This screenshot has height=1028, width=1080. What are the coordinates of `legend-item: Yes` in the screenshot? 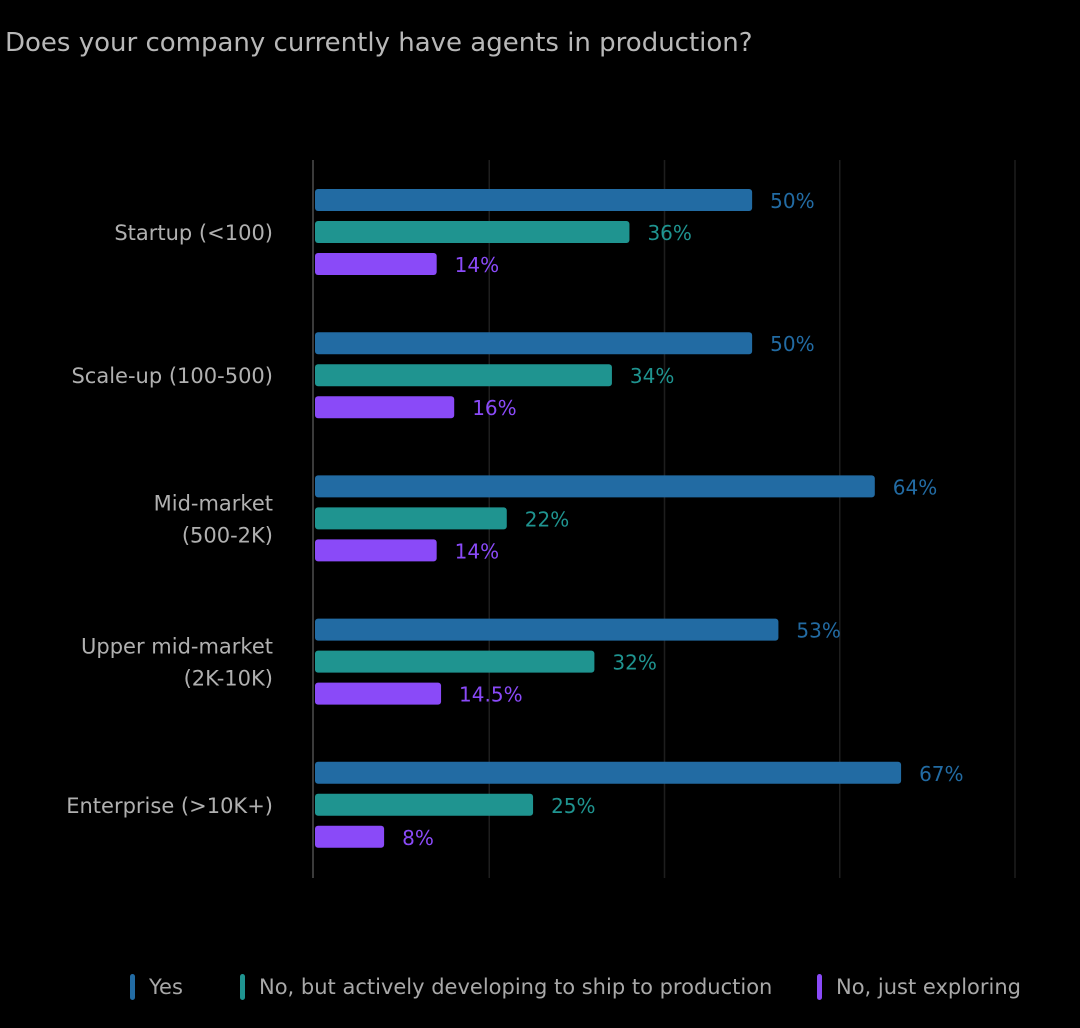 It's located at (156, 987).